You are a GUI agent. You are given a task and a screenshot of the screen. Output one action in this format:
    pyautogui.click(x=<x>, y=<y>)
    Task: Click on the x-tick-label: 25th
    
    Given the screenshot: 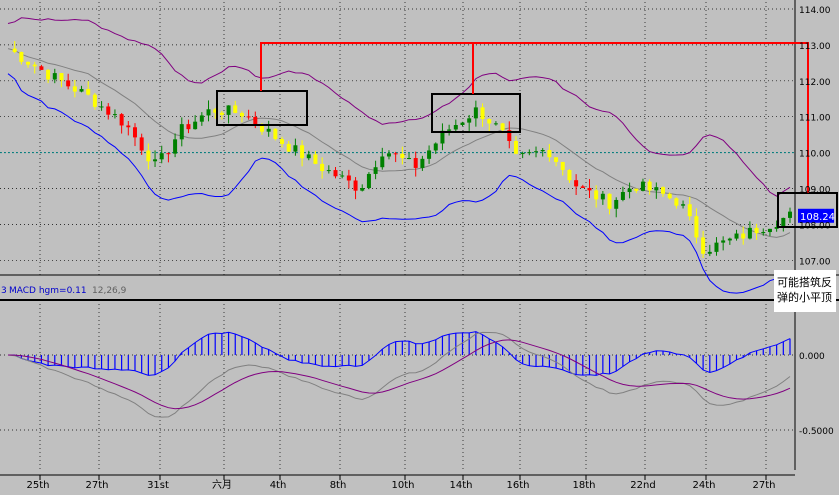 What is the action you would take?
    pyautogui.click(x=38, y=485)
    